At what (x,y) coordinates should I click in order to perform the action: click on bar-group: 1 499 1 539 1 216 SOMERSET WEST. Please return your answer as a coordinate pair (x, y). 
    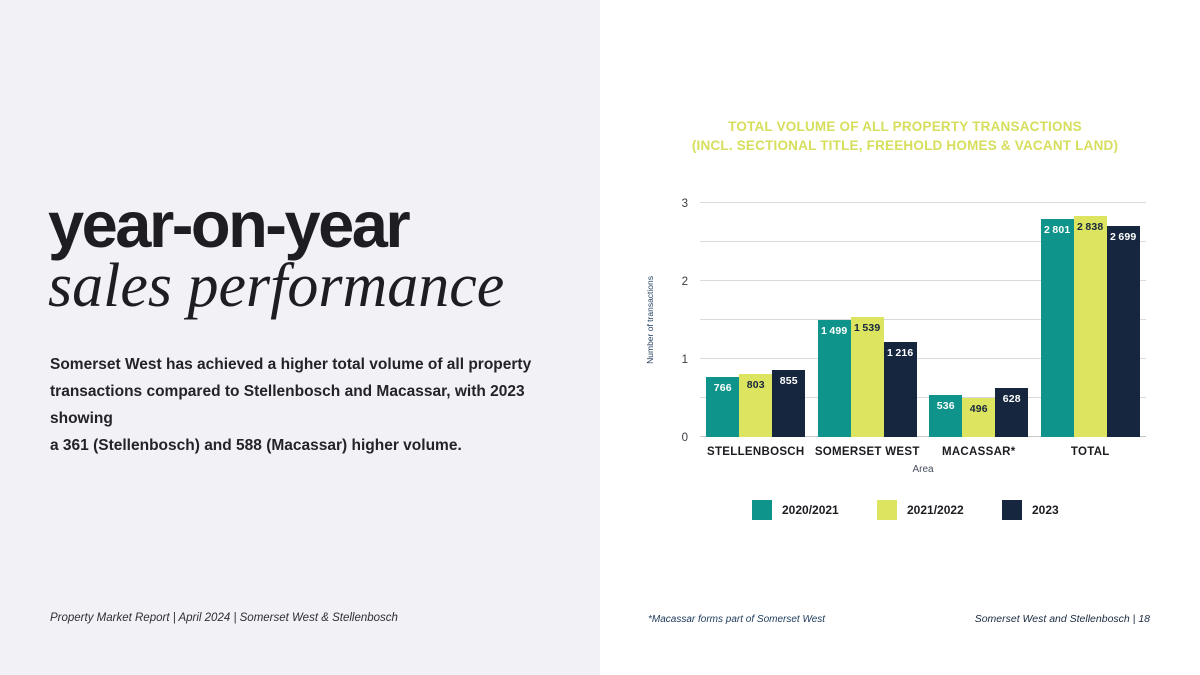
    Looking at the image, I should click on (868, 330).